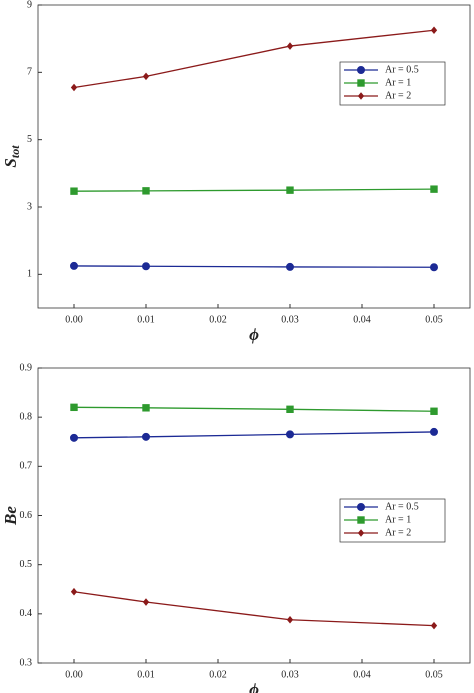 The width and height of the screenshot is (474, 693). I want to click on y-tick-label: 1, so click(29, 274).